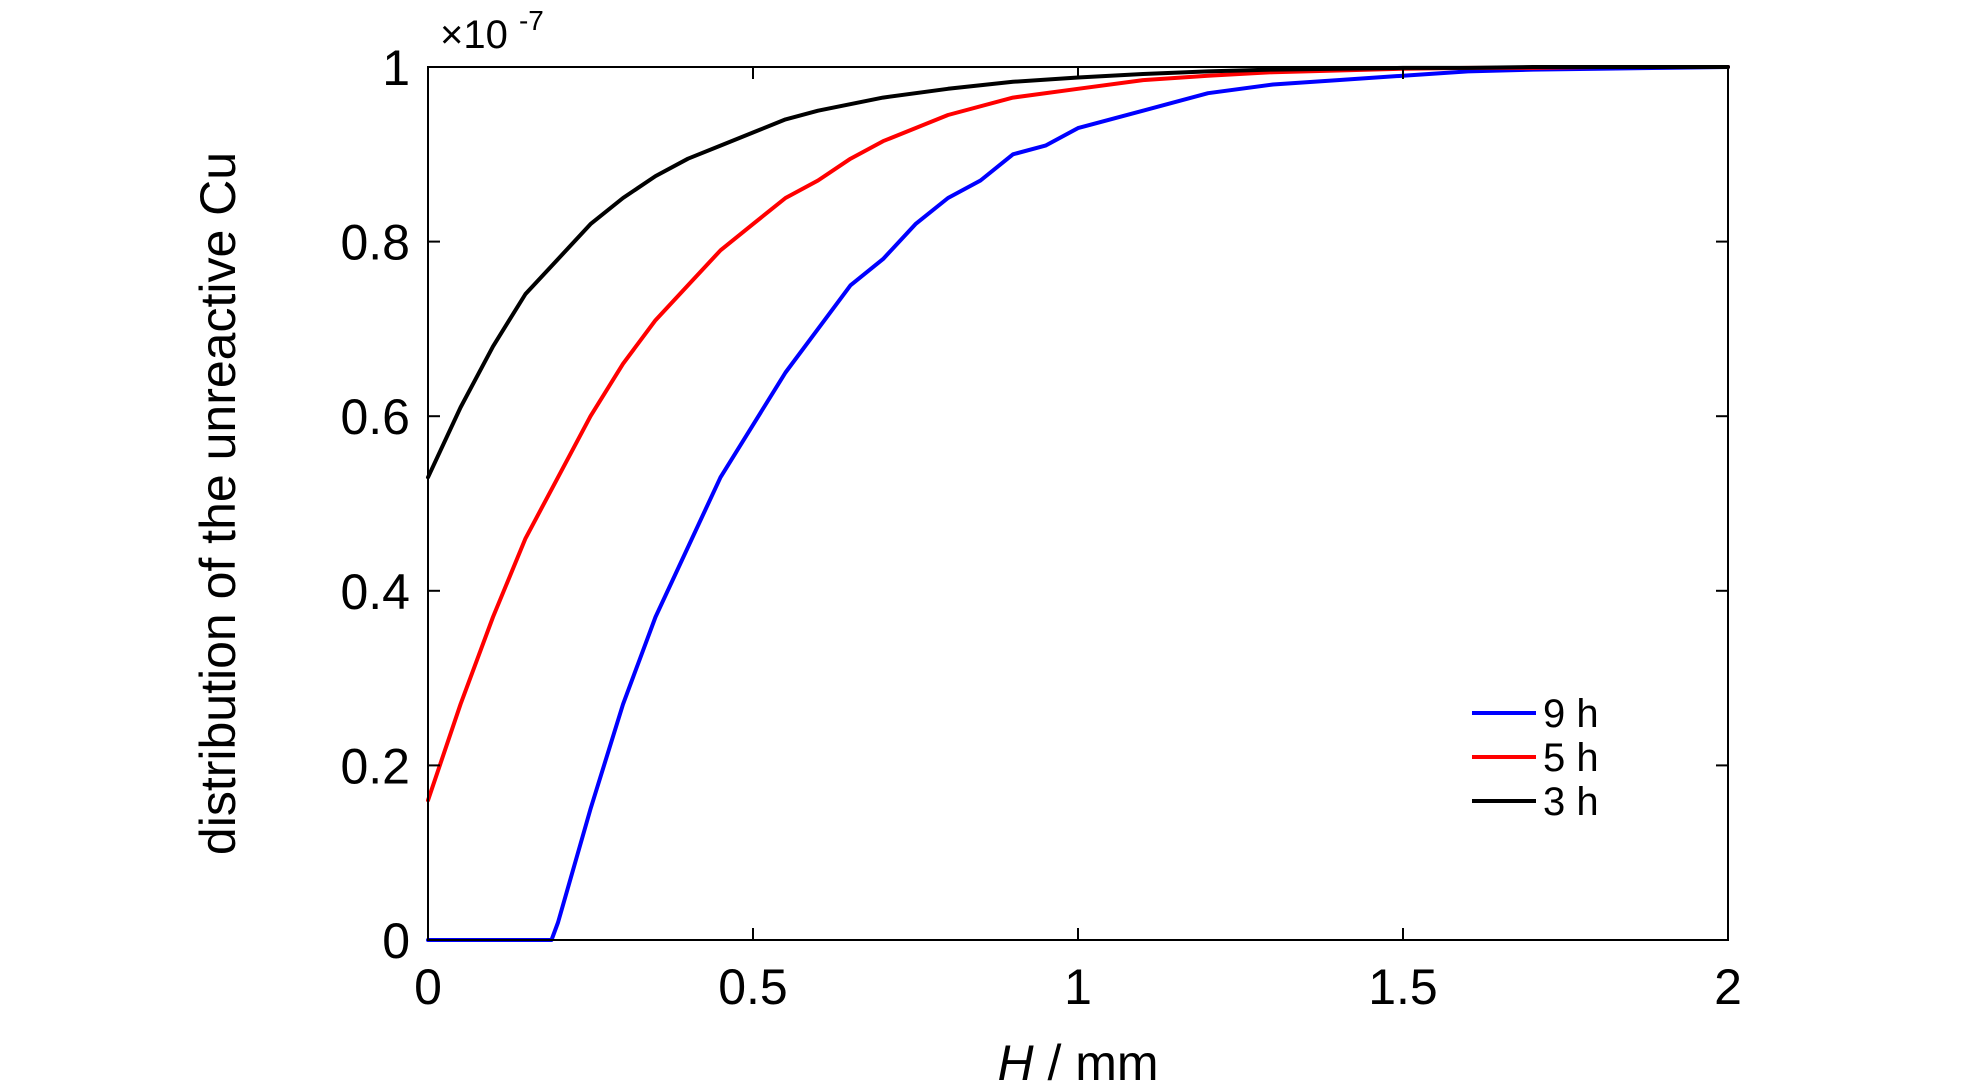  What do you see at coordinates (1571, 758) in the screenshot?
I see `legend-label: 5 h` at bounding box center [1571, 758].